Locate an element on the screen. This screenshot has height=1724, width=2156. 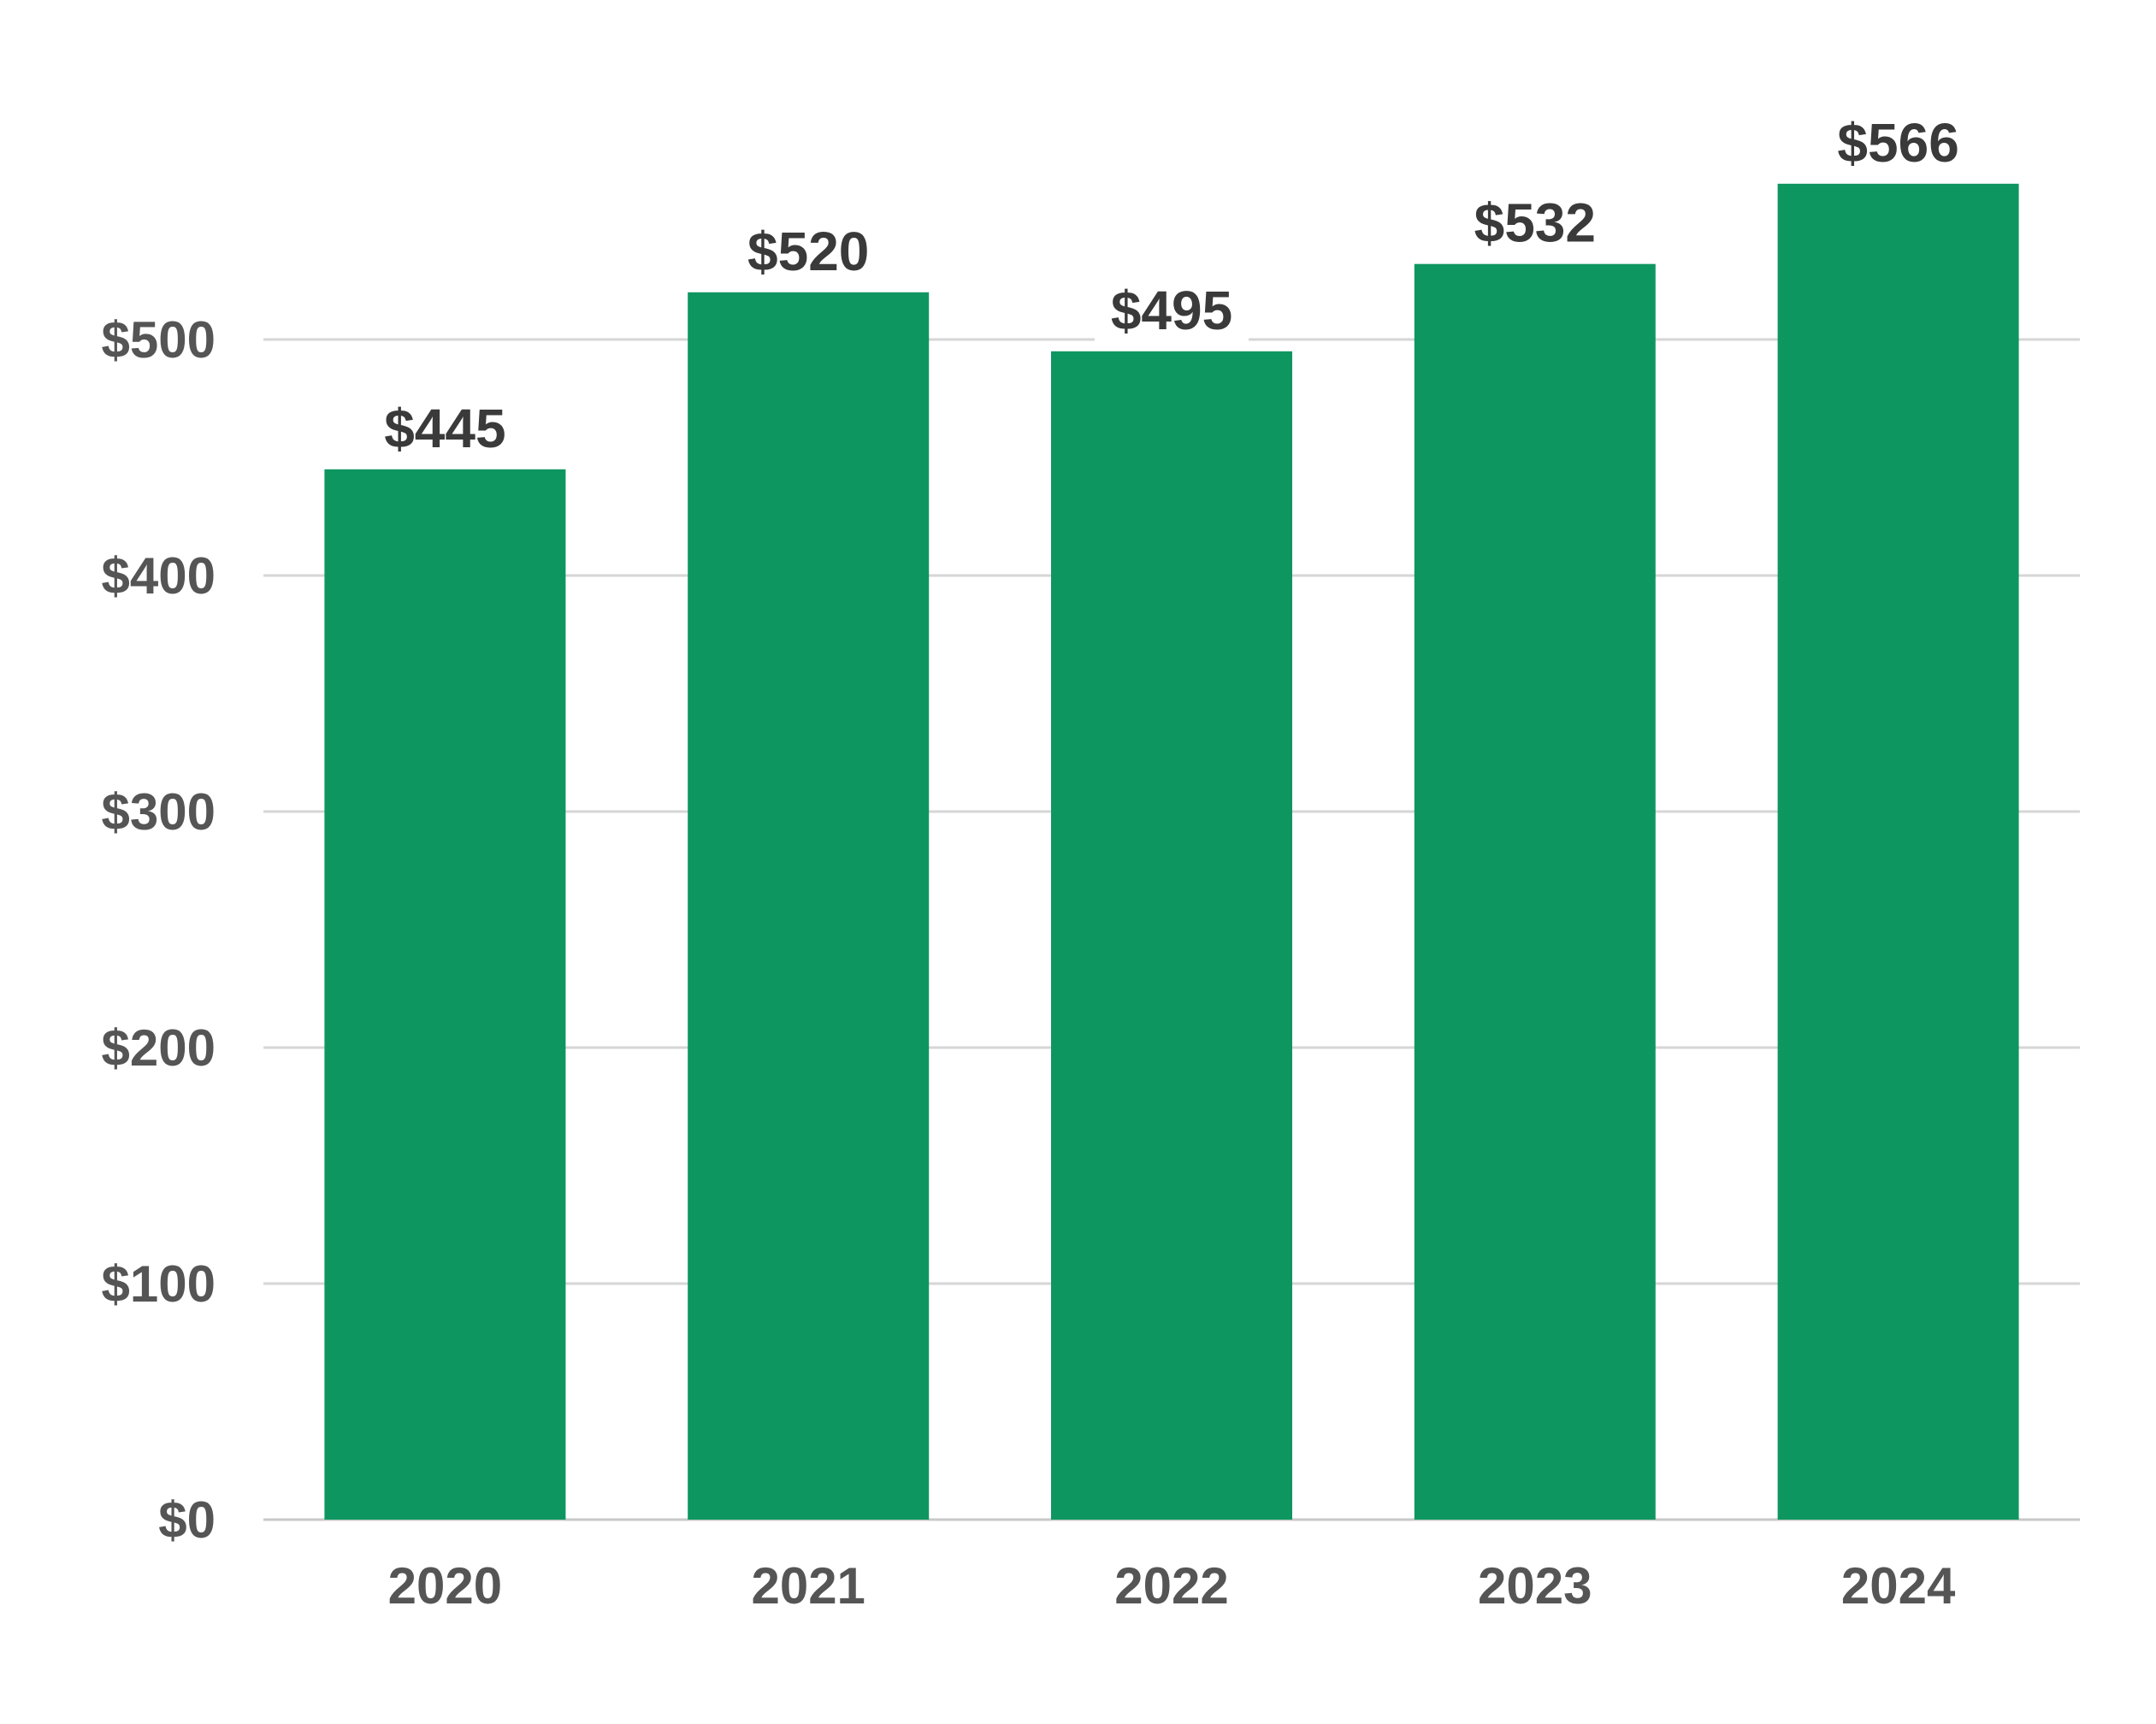
y-tick-label: $200 is located at coordinates (159, 1048).